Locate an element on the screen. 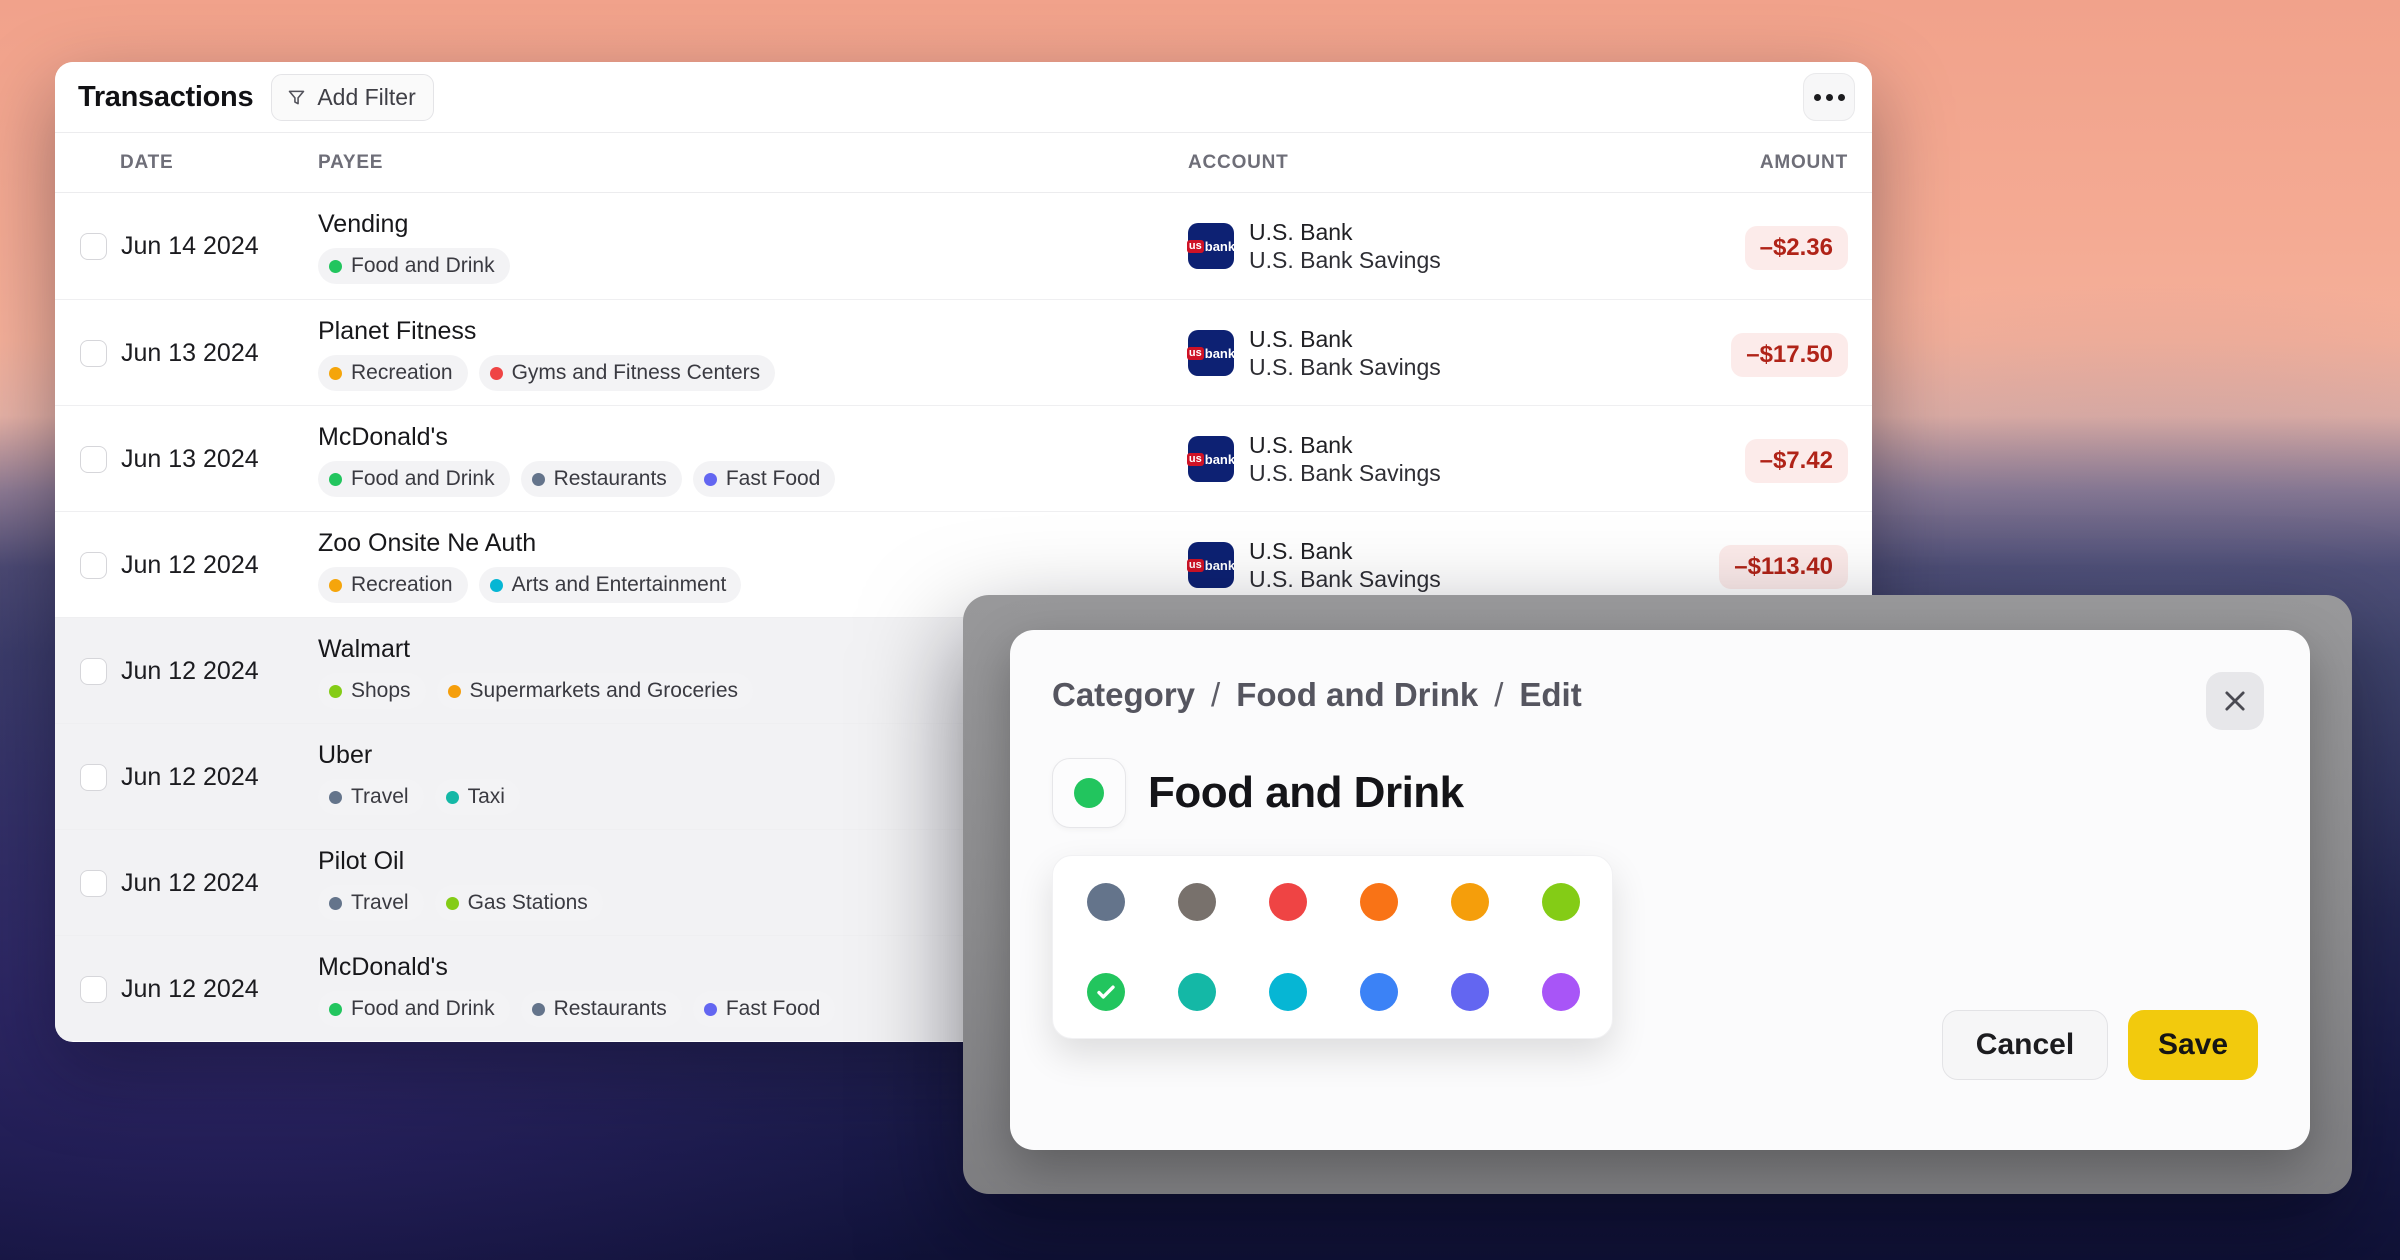 Image resolution: width=2400 pixels, height=1260 pixels. category-color-dot-icon is located at coordinates (1089, 793).